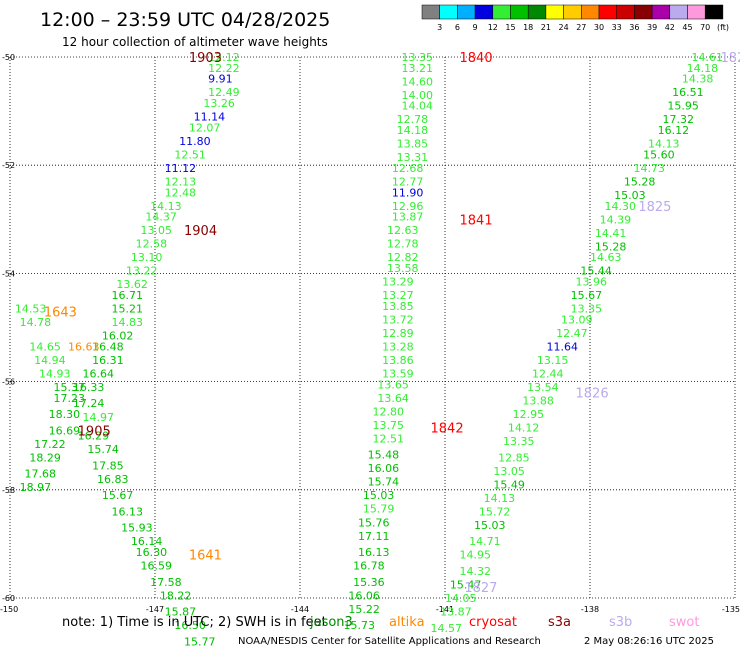 This screenshot has width=740, height=650. What do you see at coordinates (577, 319) in the screenshot?
I see `wave-height-value: 13.09` at bounding box center [577, 319].